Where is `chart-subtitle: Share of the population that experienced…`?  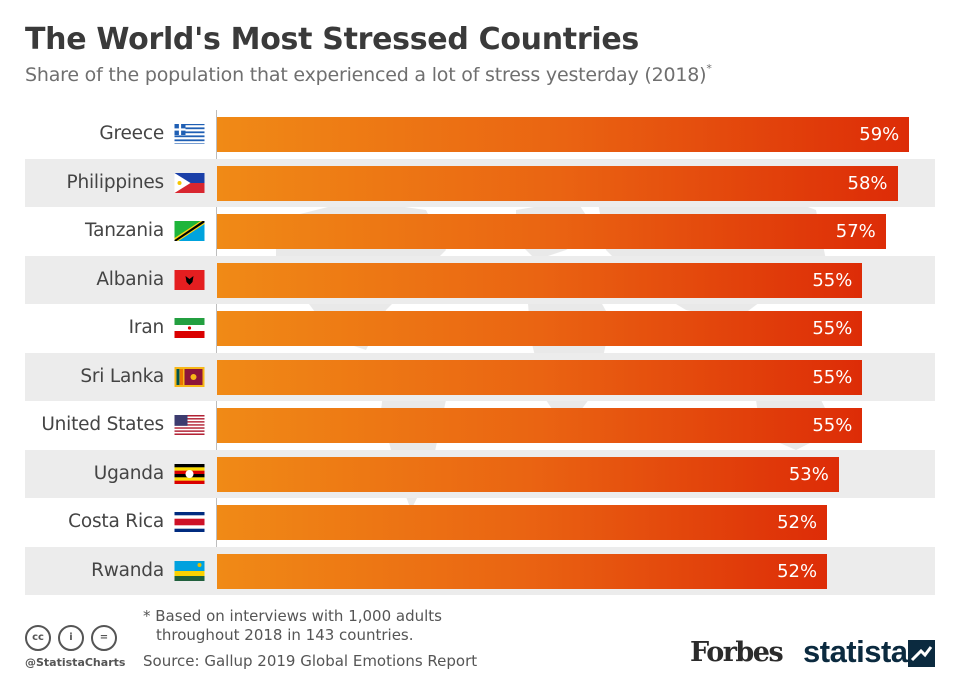
chart-subtitle: Share of the population that experienced… is located at coordinates (368, 74).